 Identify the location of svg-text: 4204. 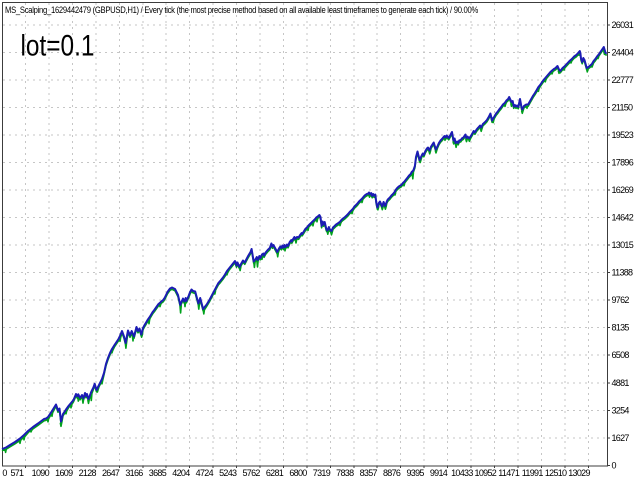
(181, 473).